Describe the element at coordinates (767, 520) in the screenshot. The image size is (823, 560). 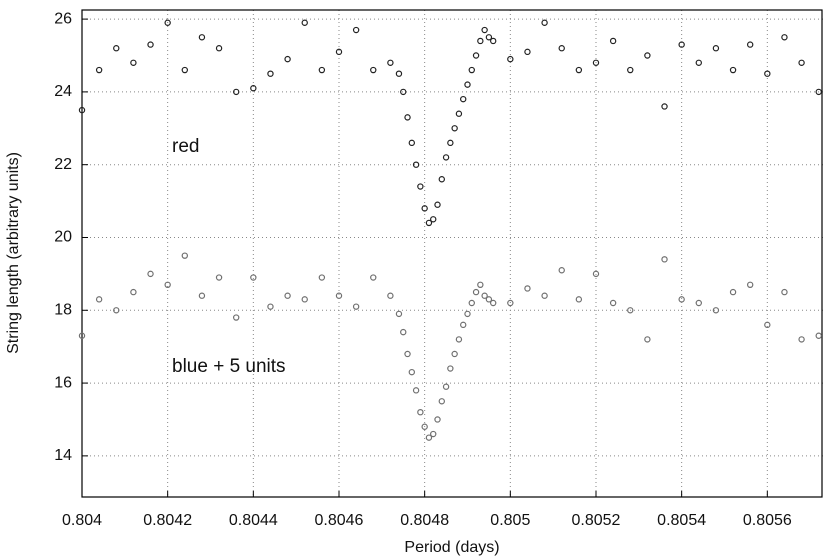
I see `x-tick-label: 0.8056` at that location.